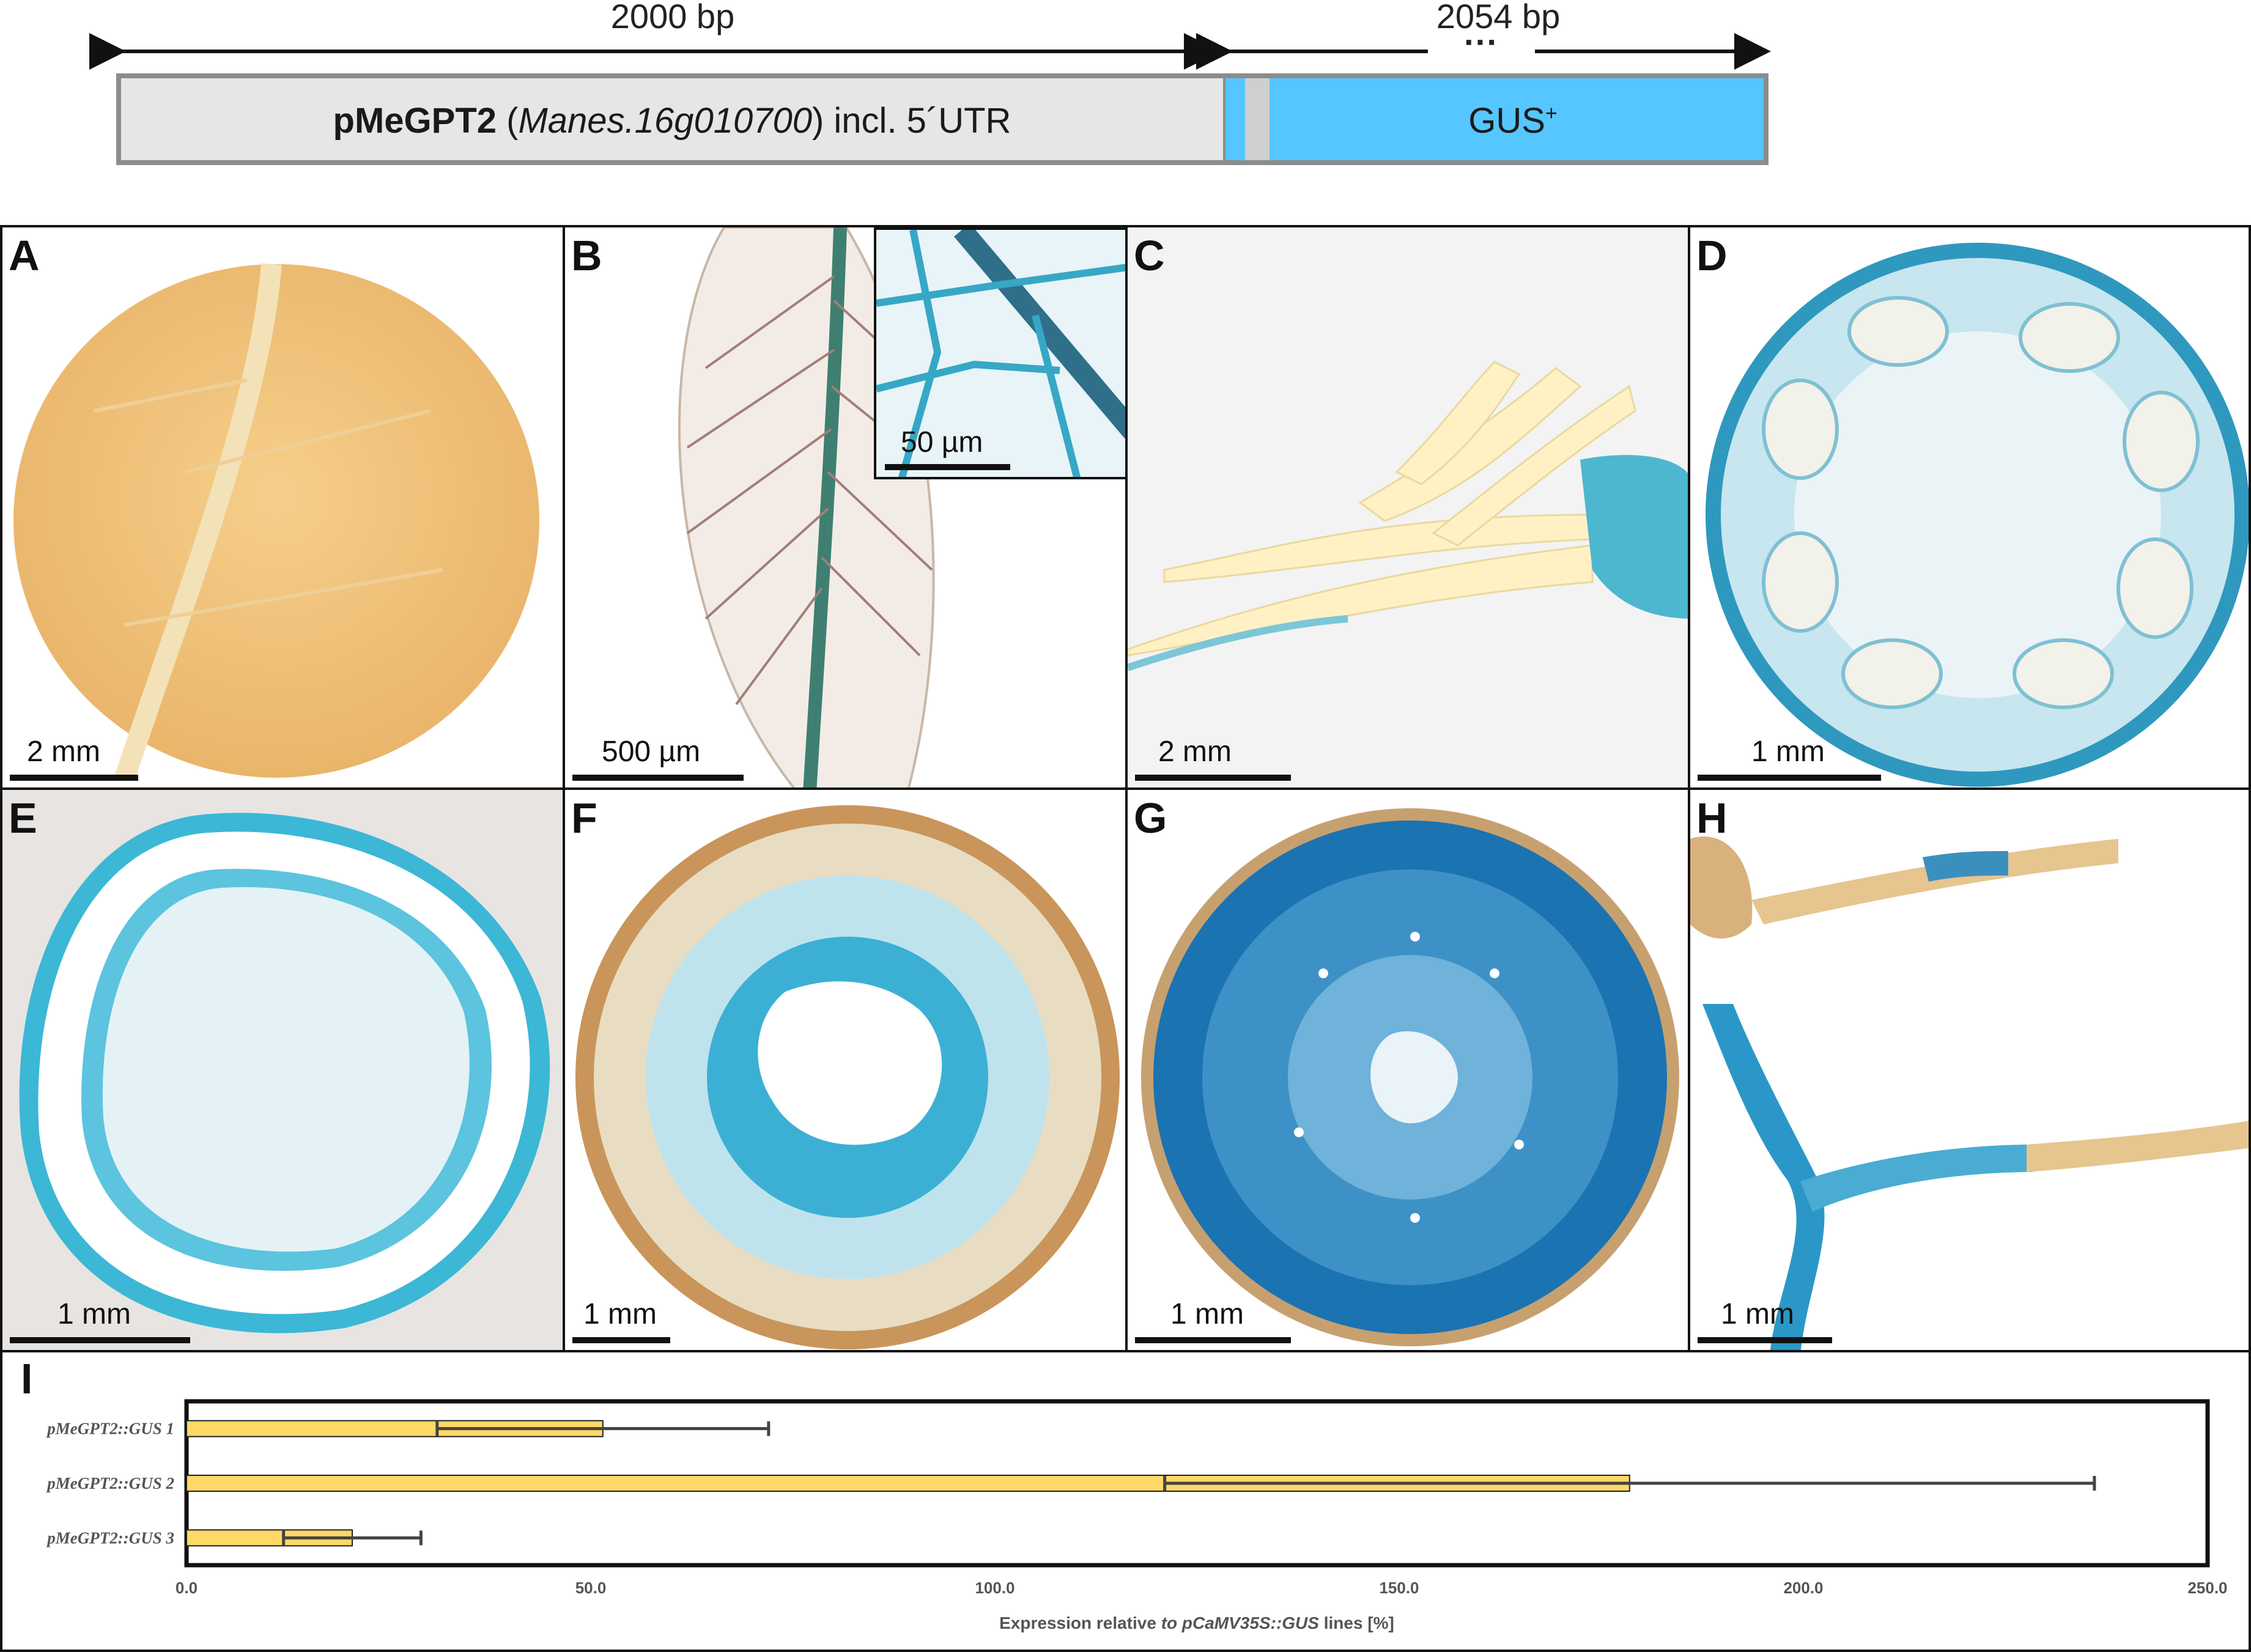  I want to click on panel-d: D 1 mm, so click(1969, 507).